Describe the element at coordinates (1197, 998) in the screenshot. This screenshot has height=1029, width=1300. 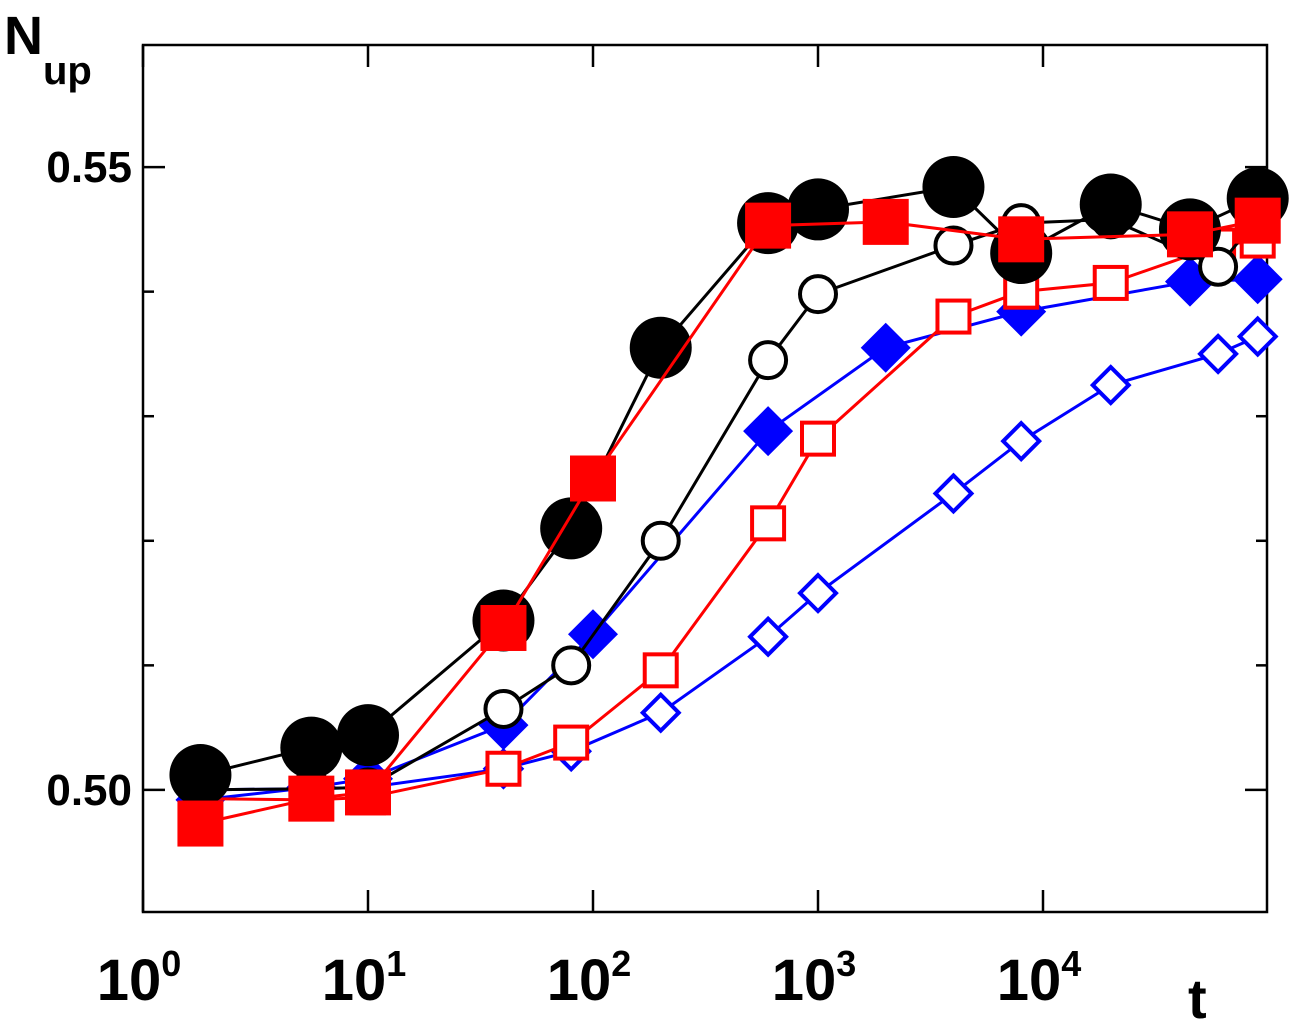
I see `x-axis-label: t` at that location.